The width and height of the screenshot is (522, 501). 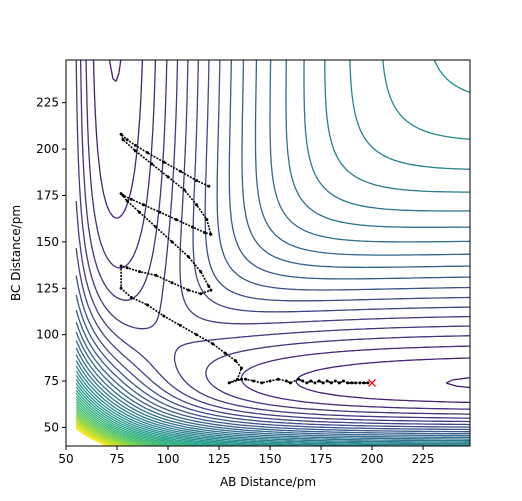 What do you see at coordinates (219, 459) in the screenshot?
I see `x-tick-label: 125` at bounding box center [219, 459].